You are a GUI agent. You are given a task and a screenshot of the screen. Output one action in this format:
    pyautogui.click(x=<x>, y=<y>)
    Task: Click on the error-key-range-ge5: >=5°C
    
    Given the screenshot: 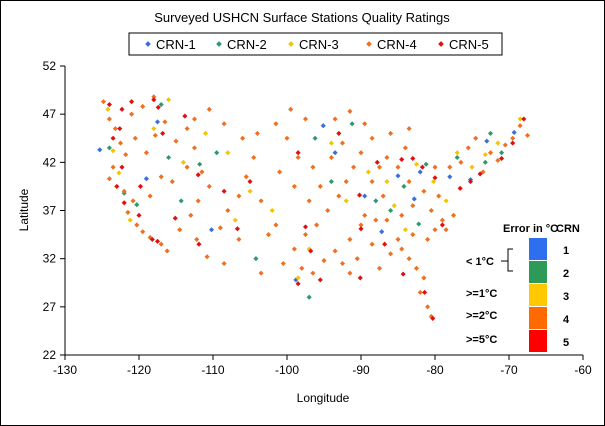 What is the action you would take?
    pyautogui.click(x=481, y=340)
    